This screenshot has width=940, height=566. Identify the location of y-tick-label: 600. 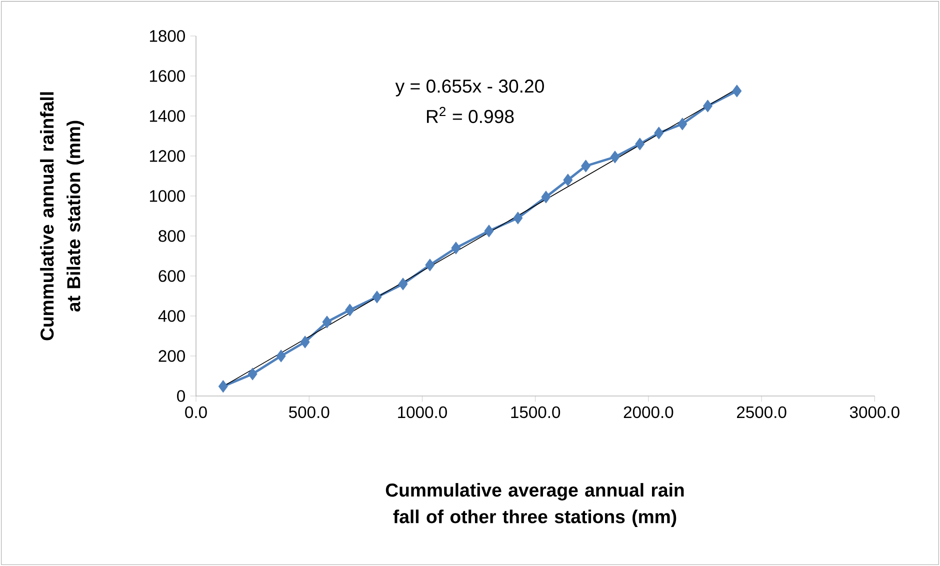
(171, 276).